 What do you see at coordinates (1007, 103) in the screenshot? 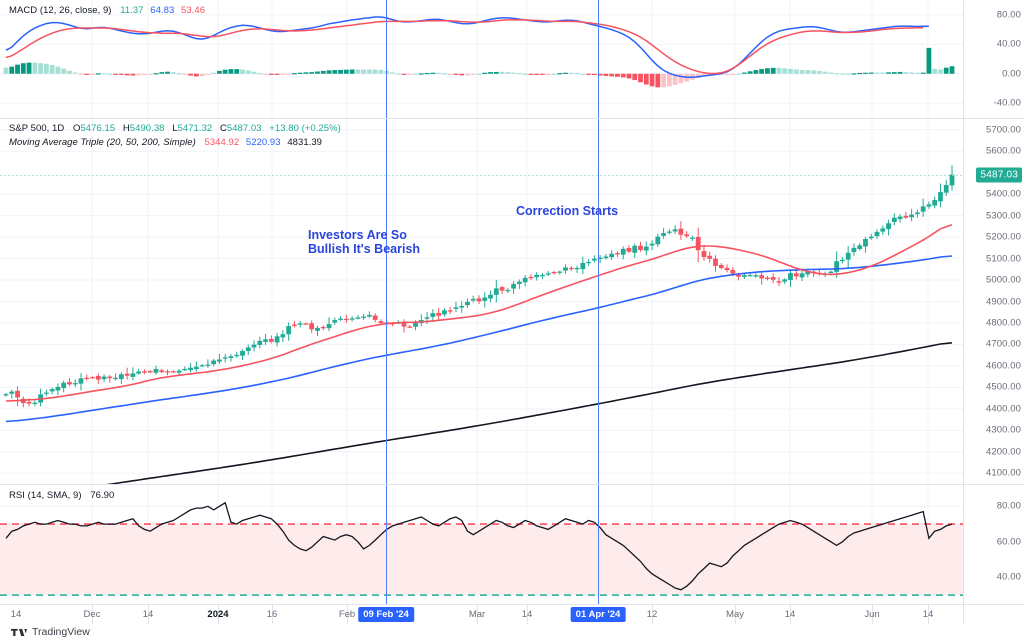
I see `macd-axis-tick: -40.00` at bounding box center [1007, 103].